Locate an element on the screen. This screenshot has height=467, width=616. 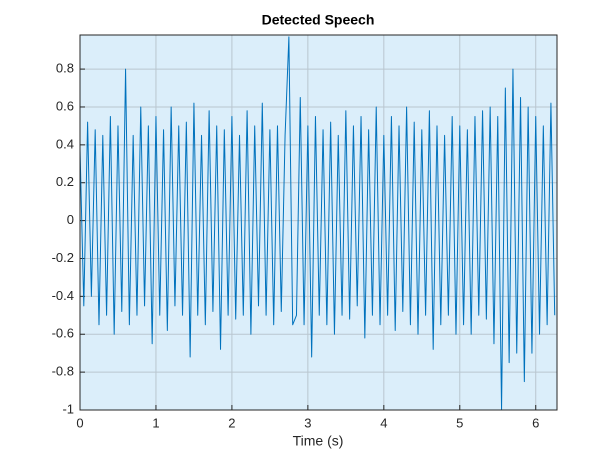
y-tick-label: 0.6 is located at coordinates (65, 105).